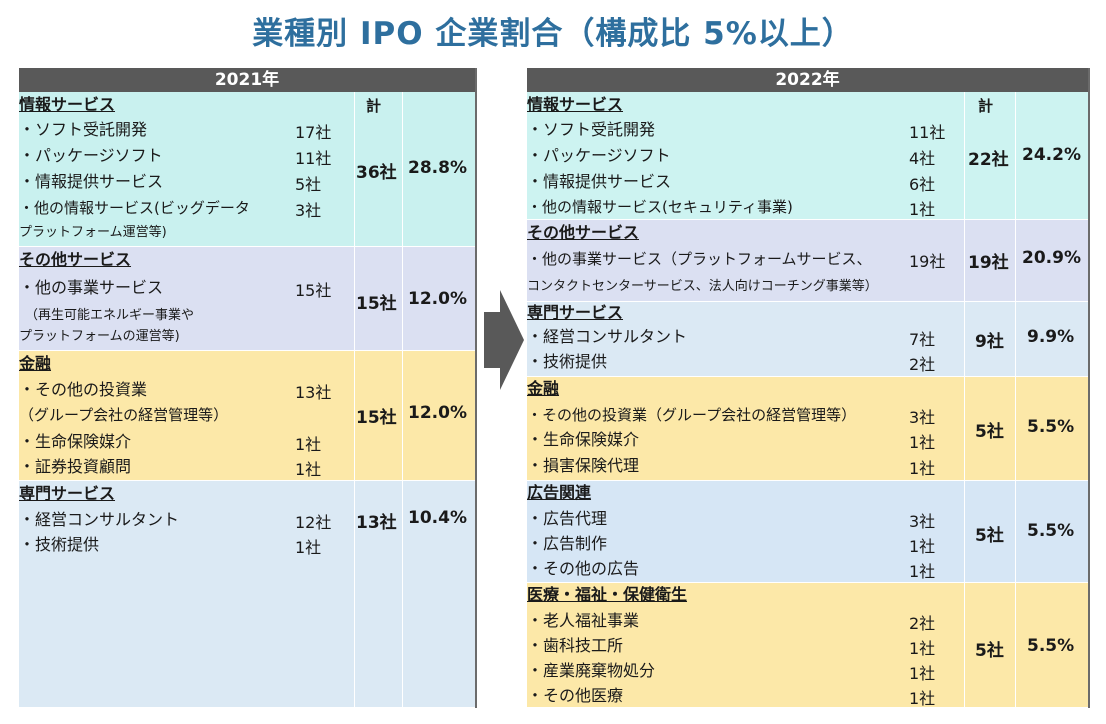 The width and height of the screenshot is (1106, 724). I want to click on count: 12社, so click(313, 522).